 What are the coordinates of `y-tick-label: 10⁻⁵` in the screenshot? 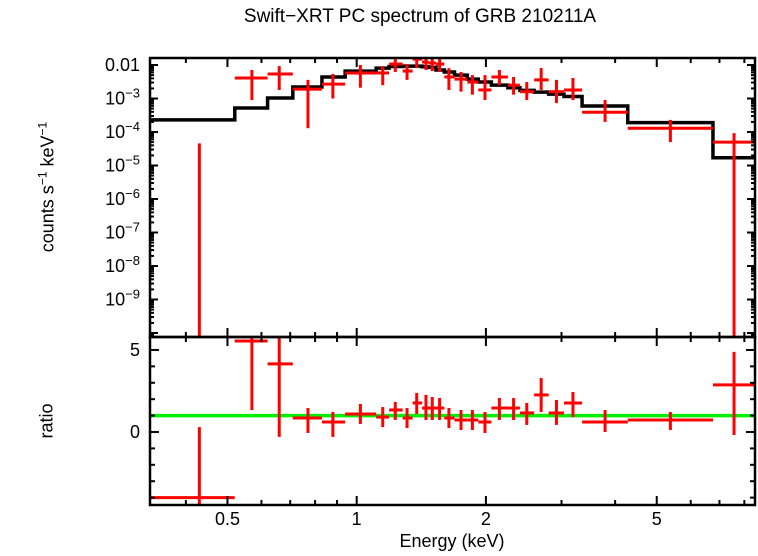 It's located at (122, 164).